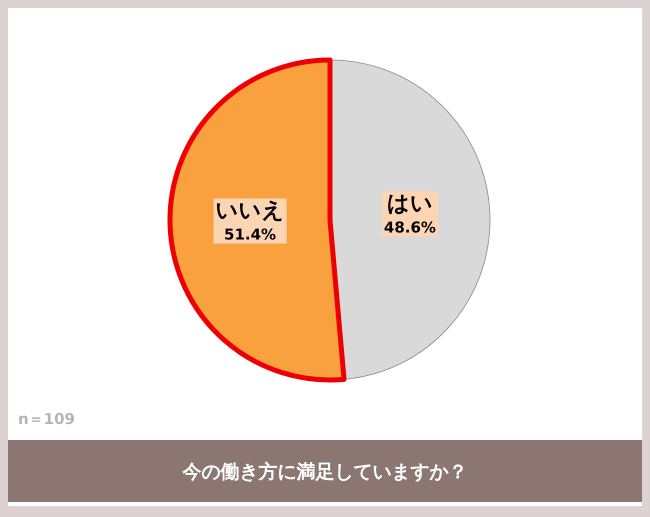  Describe the element at coordinates (46, 419) in the screenshot. I see `text: n＝109` at that location.